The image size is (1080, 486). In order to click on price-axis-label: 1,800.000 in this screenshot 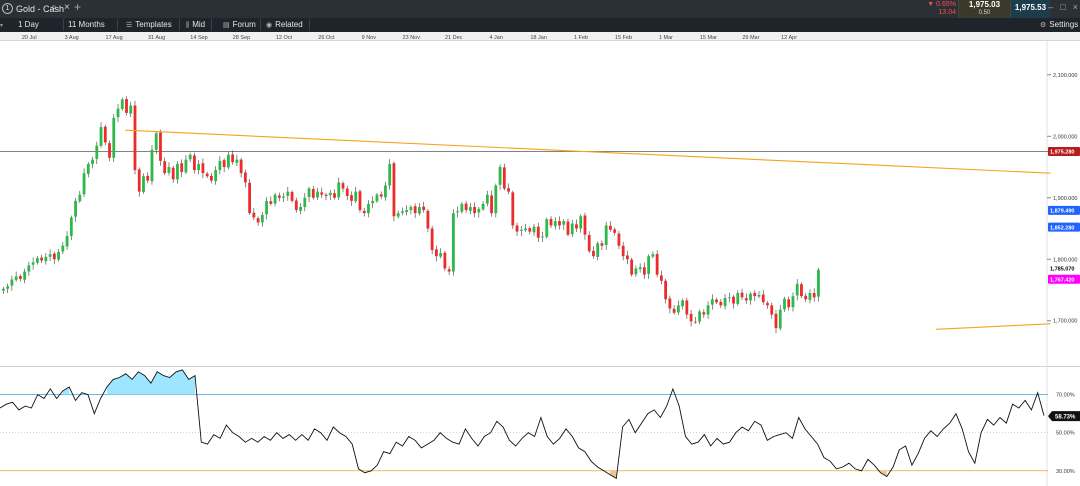, I will do `click(1065, 260)`.